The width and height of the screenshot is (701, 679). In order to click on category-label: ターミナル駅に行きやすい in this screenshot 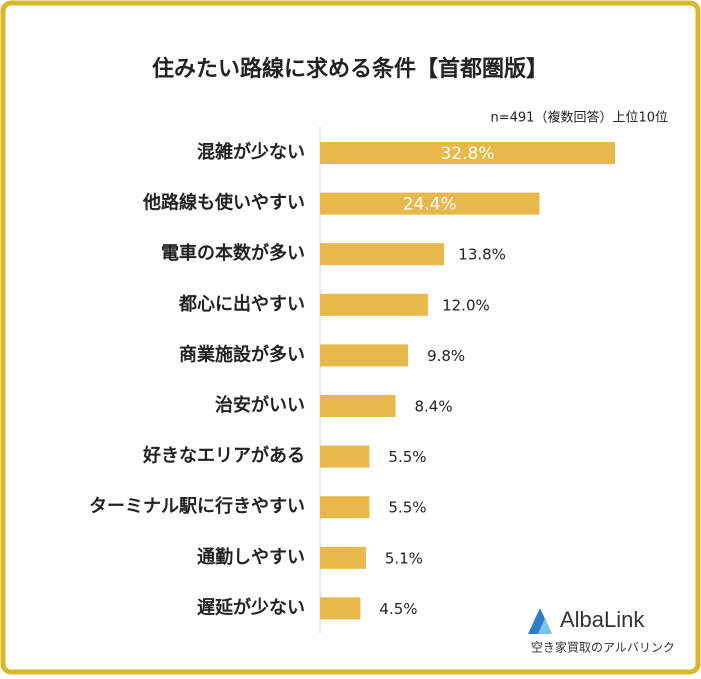, I will do `click(197, 506)`.